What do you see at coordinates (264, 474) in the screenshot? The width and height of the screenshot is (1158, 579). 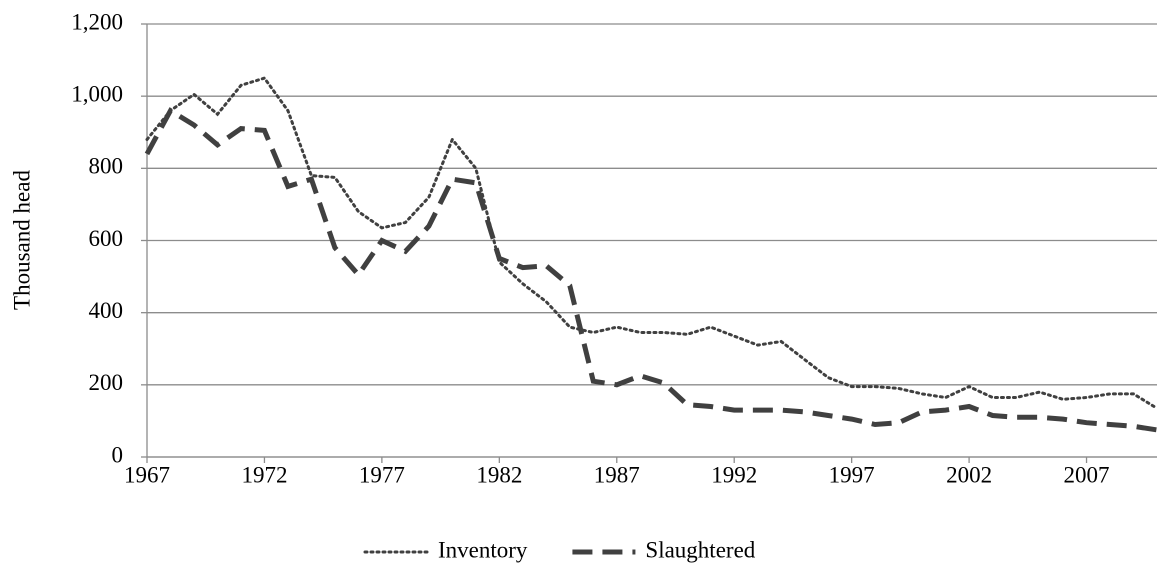 I see `x-tick-label: 1972` at bounding box center [264, 474].